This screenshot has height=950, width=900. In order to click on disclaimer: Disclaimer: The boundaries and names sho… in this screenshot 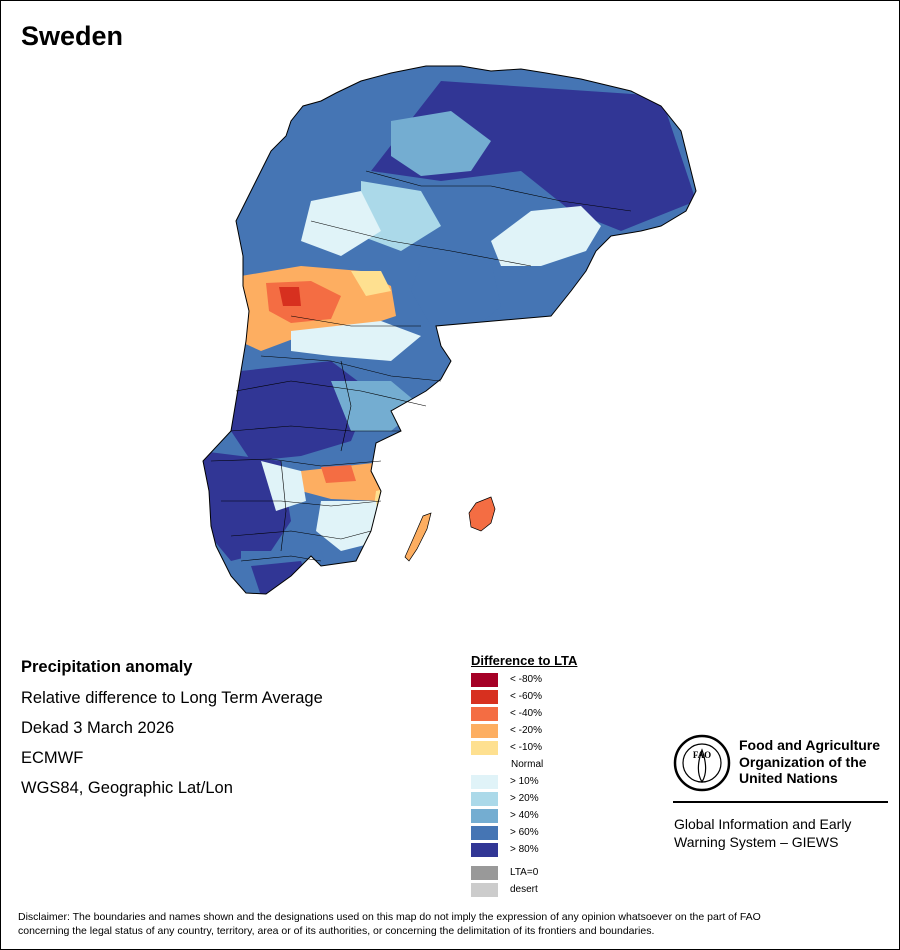, I will do `click(453, 924)`.